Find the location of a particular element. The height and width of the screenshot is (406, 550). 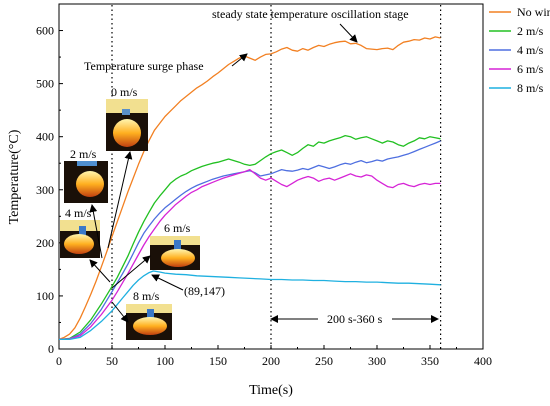

inset-0ms-label: 0 m/s is located at coordinates (124, 92).